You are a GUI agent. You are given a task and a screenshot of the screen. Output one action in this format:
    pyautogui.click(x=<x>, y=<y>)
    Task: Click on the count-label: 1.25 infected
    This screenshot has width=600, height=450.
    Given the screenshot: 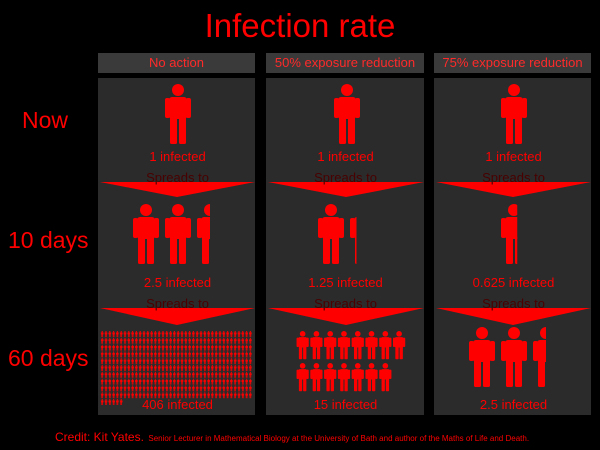 What is the action you would take?
    pyautogui.click(x=345, y=282)
    